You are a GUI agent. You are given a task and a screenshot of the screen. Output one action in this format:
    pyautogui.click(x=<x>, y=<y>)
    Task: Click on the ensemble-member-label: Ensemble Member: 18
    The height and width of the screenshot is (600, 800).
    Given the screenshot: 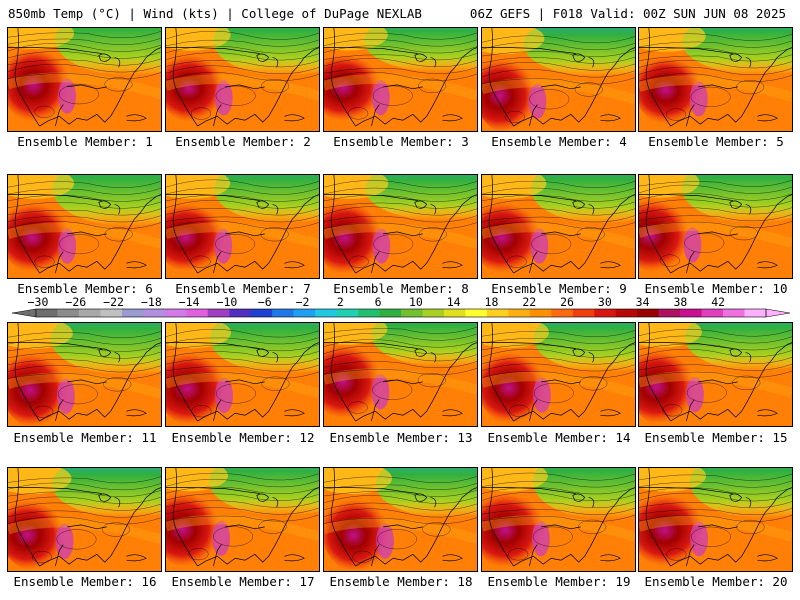 What is the action you would take?
    pyautogui.click(x=401, y=581)
    